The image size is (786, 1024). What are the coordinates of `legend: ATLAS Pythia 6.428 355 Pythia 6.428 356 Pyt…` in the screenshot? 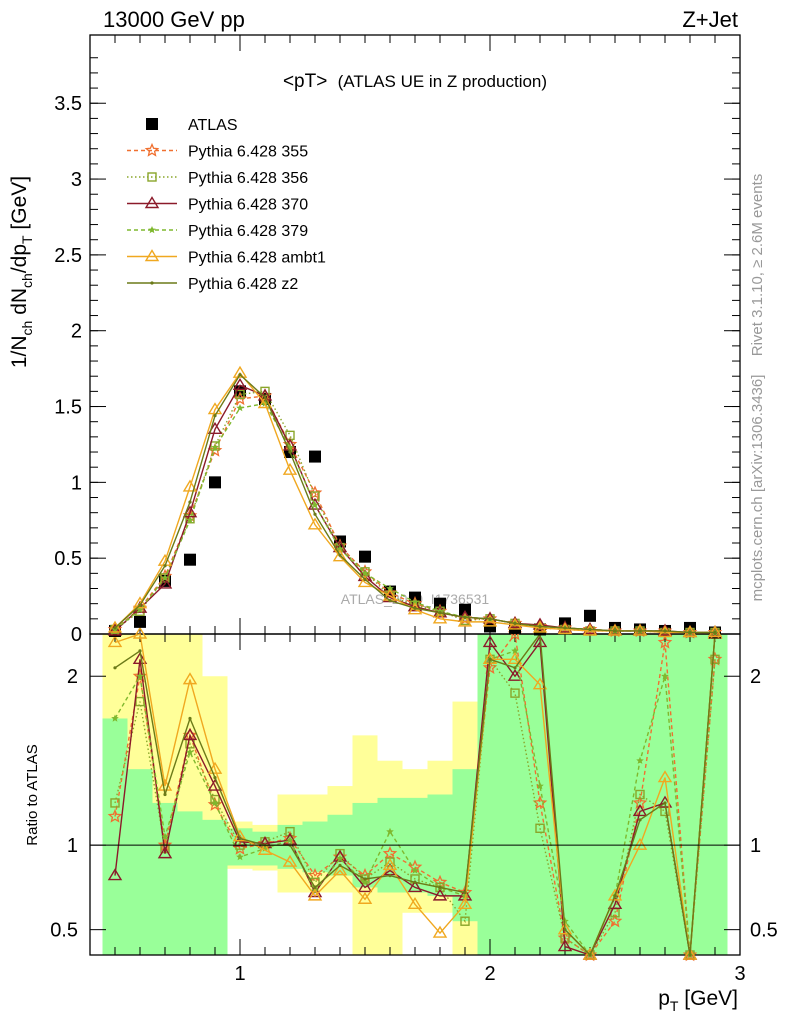 It's located at (226, 205).